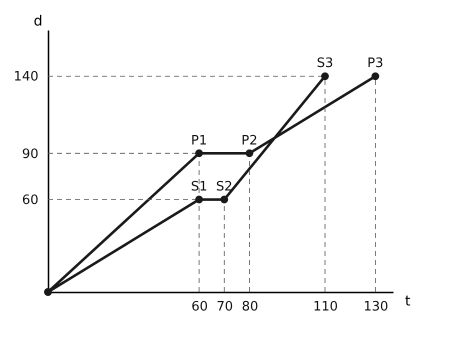 The height and width of the screenshot is (344, 453). Describe the element at coordinates (249, 140) in the screenshot. I see `annotation: P2` at that location.